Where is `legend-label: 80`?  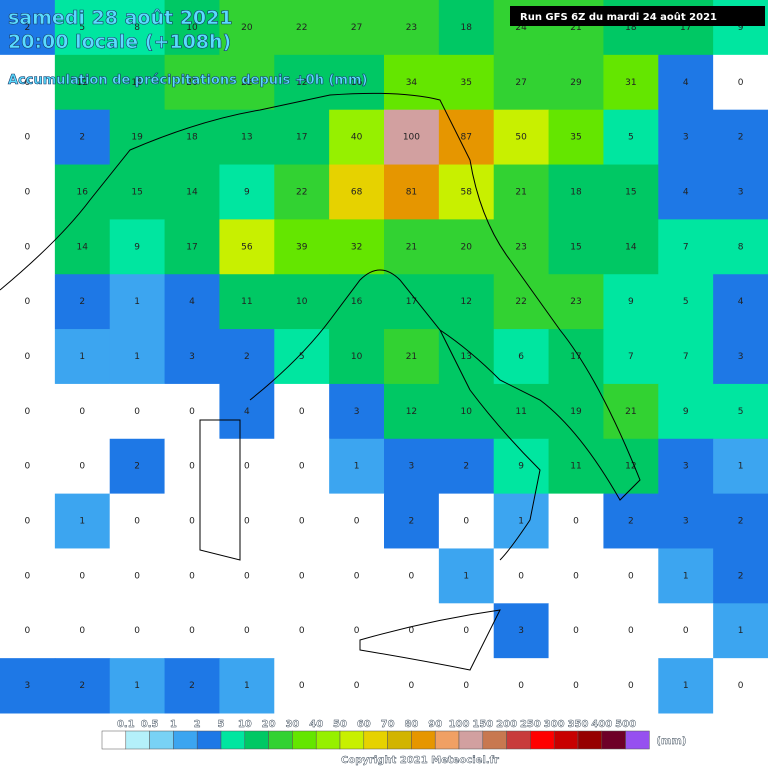
legend-label: 80 is located at coordinates (411, 724).